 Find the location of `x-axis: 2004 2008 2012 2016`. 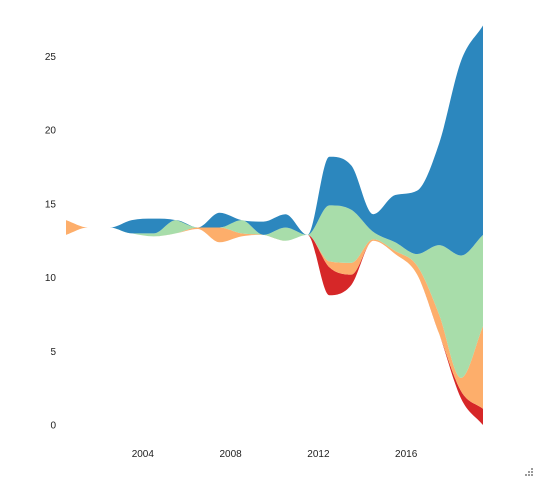

x-axis: 2004 2008 2012 2016 is located at coordinates (275, 454).